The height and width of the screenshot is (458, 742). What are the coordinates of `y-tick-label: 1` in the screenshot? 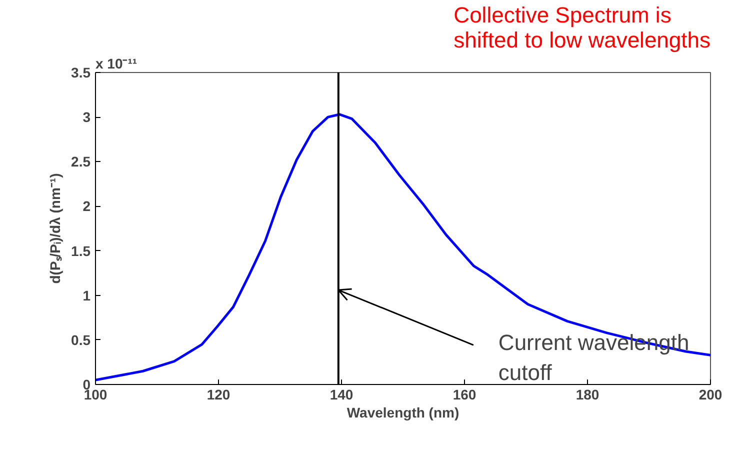 It's located at (86, 295).